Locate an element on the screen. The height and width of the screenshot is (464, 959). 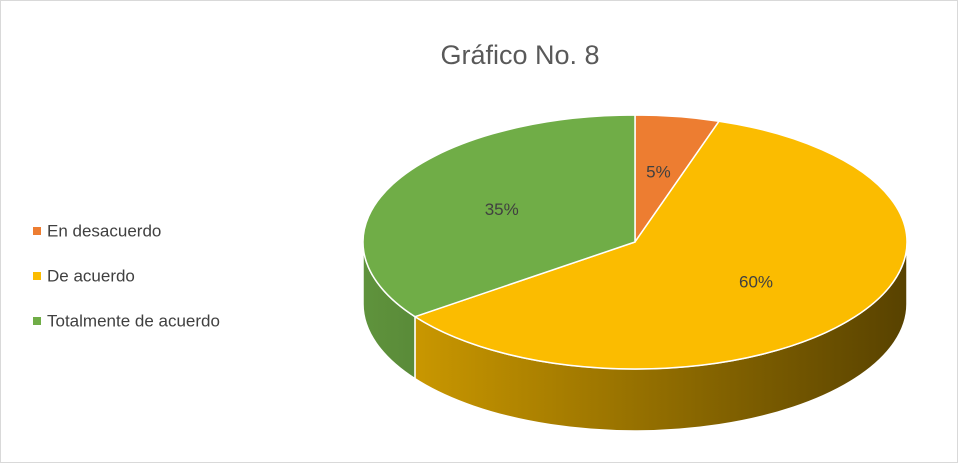
data-label: 35% is located at coordinates (502, 209).